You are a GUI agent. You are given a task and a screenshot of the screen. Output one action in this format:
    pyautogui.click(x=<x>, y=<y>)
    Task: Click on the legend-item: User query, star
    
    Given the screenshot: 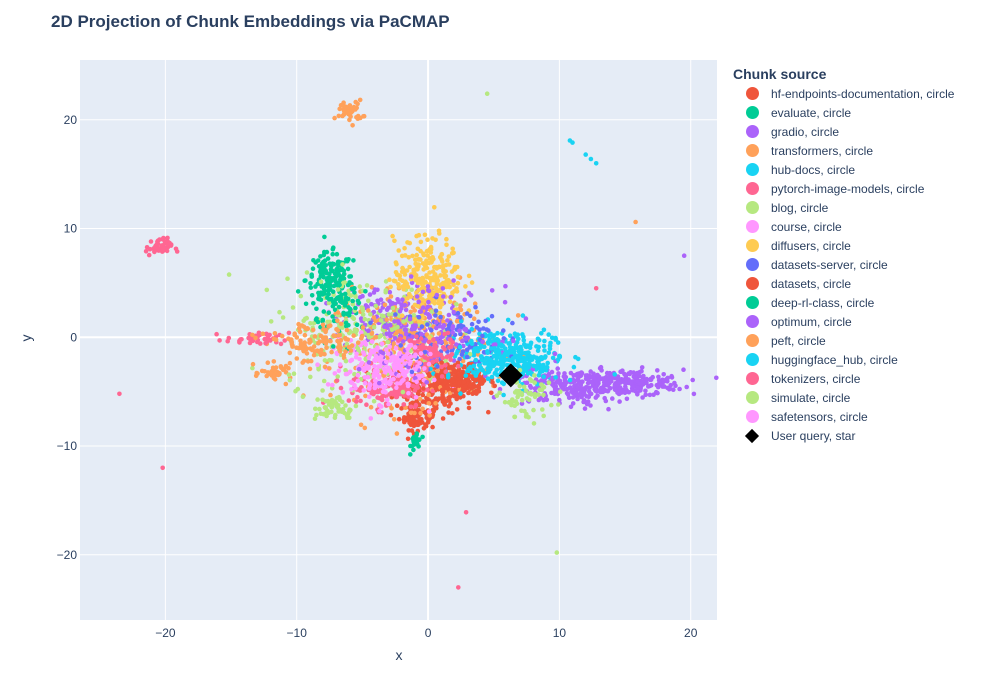 What is the action you would take?
    pyautogui.click(x=864, y=435)
    